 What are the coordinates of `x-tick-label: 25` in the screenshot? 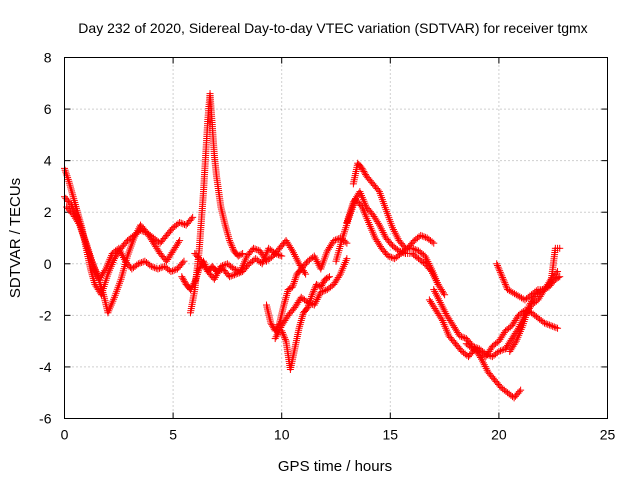 It's located at (608, 435).